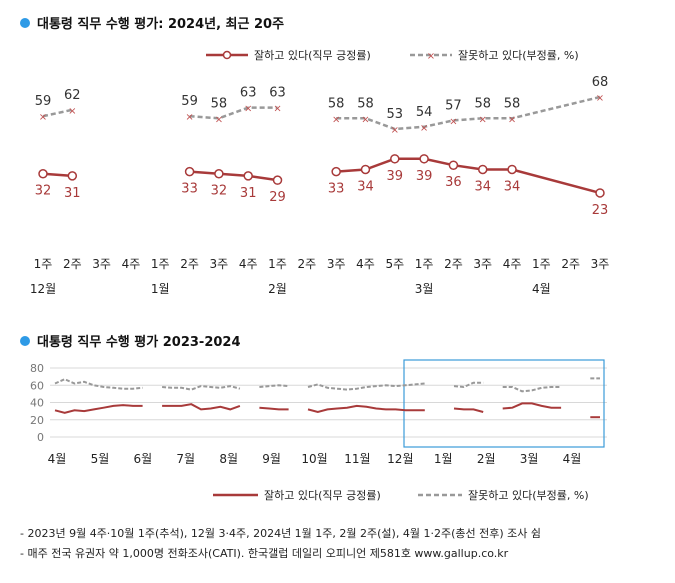 The image size is (675, 583). I want to click on bullet-icon, so click(25, 22).